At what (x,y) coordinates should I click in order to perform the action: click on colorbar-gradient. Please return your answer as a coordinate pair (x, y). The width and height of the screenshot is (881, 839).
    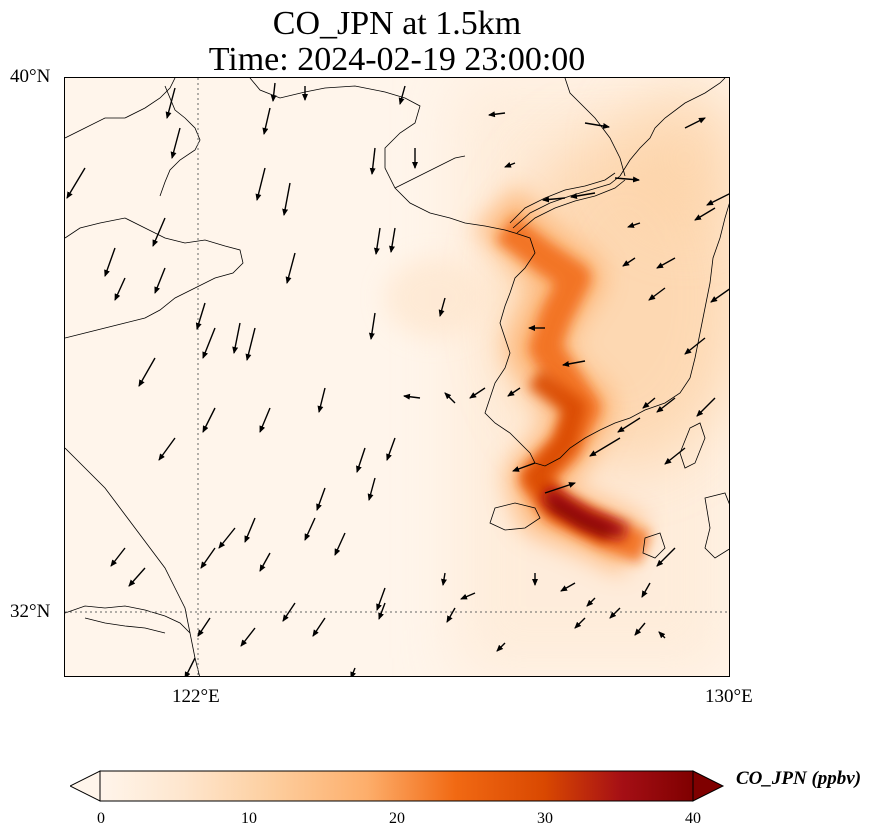
    Looking at the image, I should click on (396, 786).